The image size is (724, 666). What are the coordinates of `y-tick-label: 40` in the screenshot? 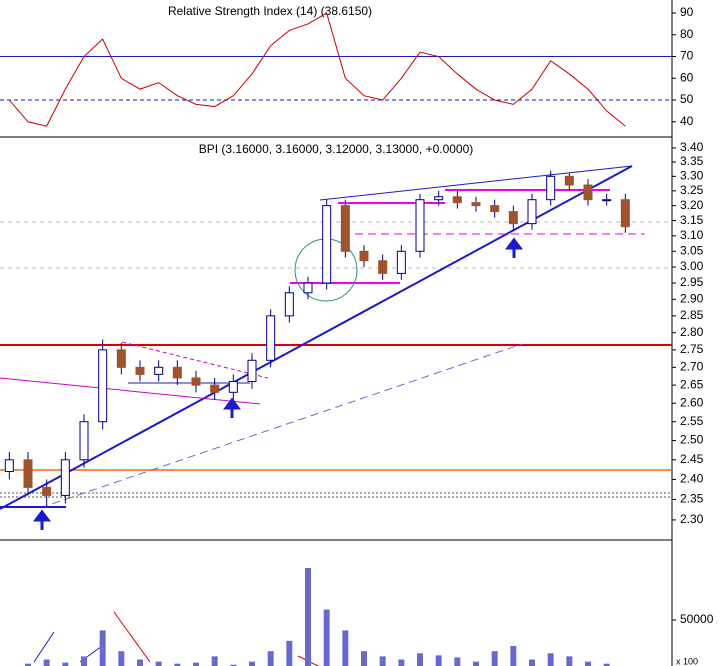 It's located at (687, 121).